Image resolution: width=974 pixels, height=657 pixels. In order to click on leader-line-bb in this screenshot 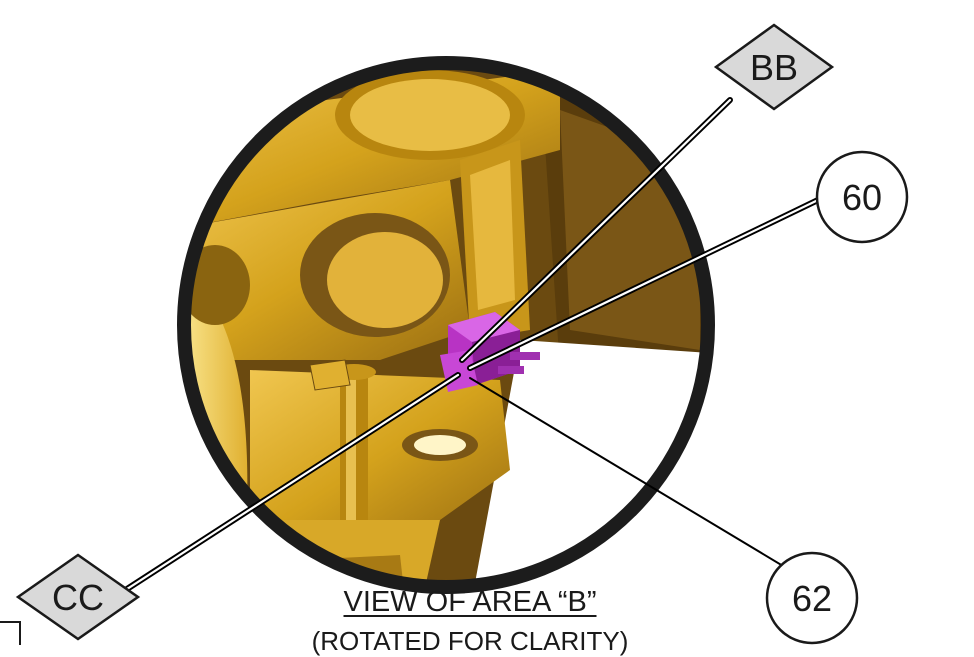, I will do `click(596, 230)`.